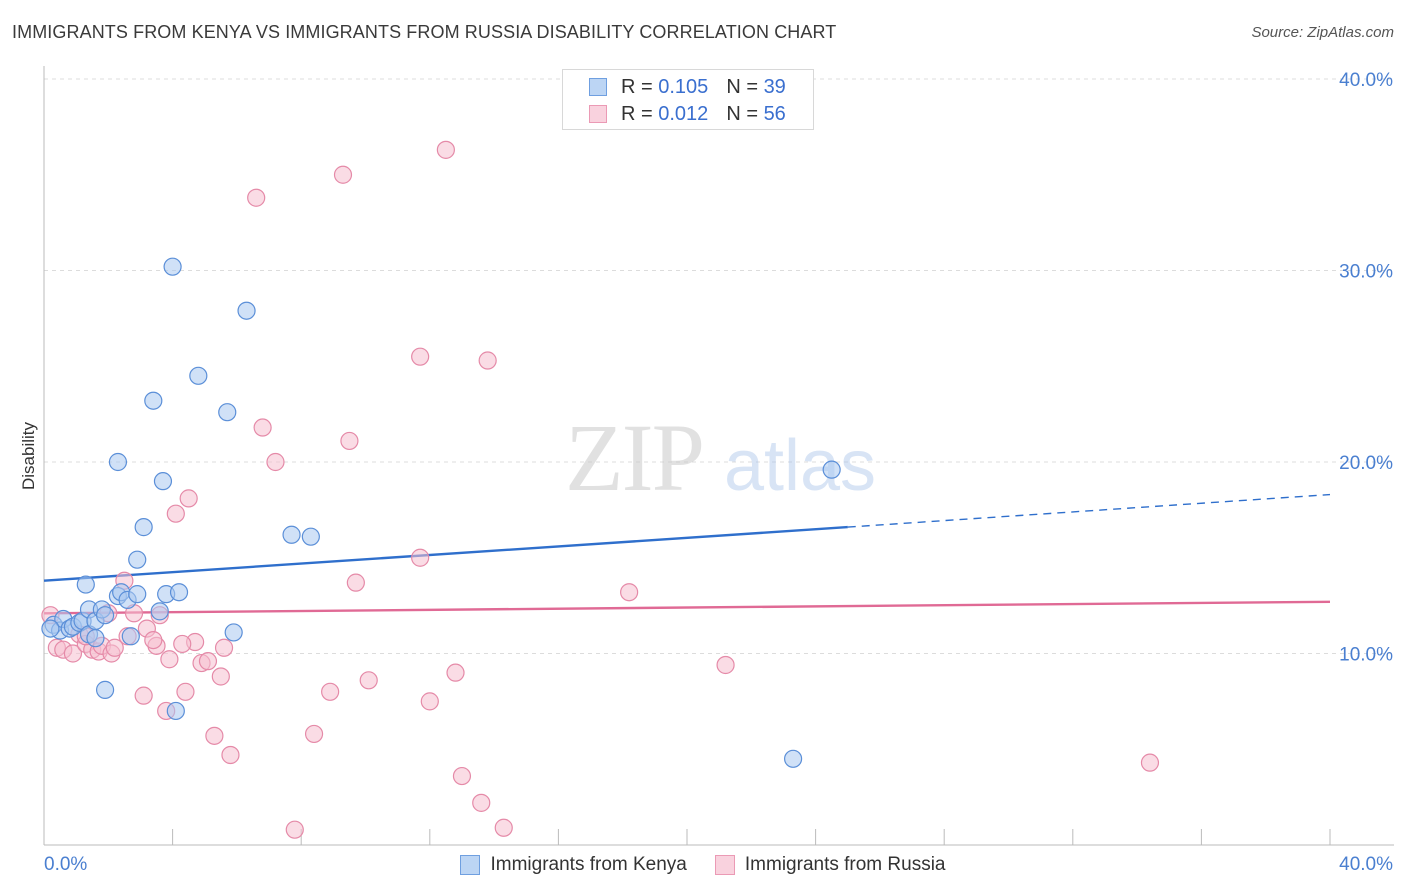  What do you see at coordinates (598, 87) in the screenshot?
I see `kenya-swatch` at bounding box center [598, 87].